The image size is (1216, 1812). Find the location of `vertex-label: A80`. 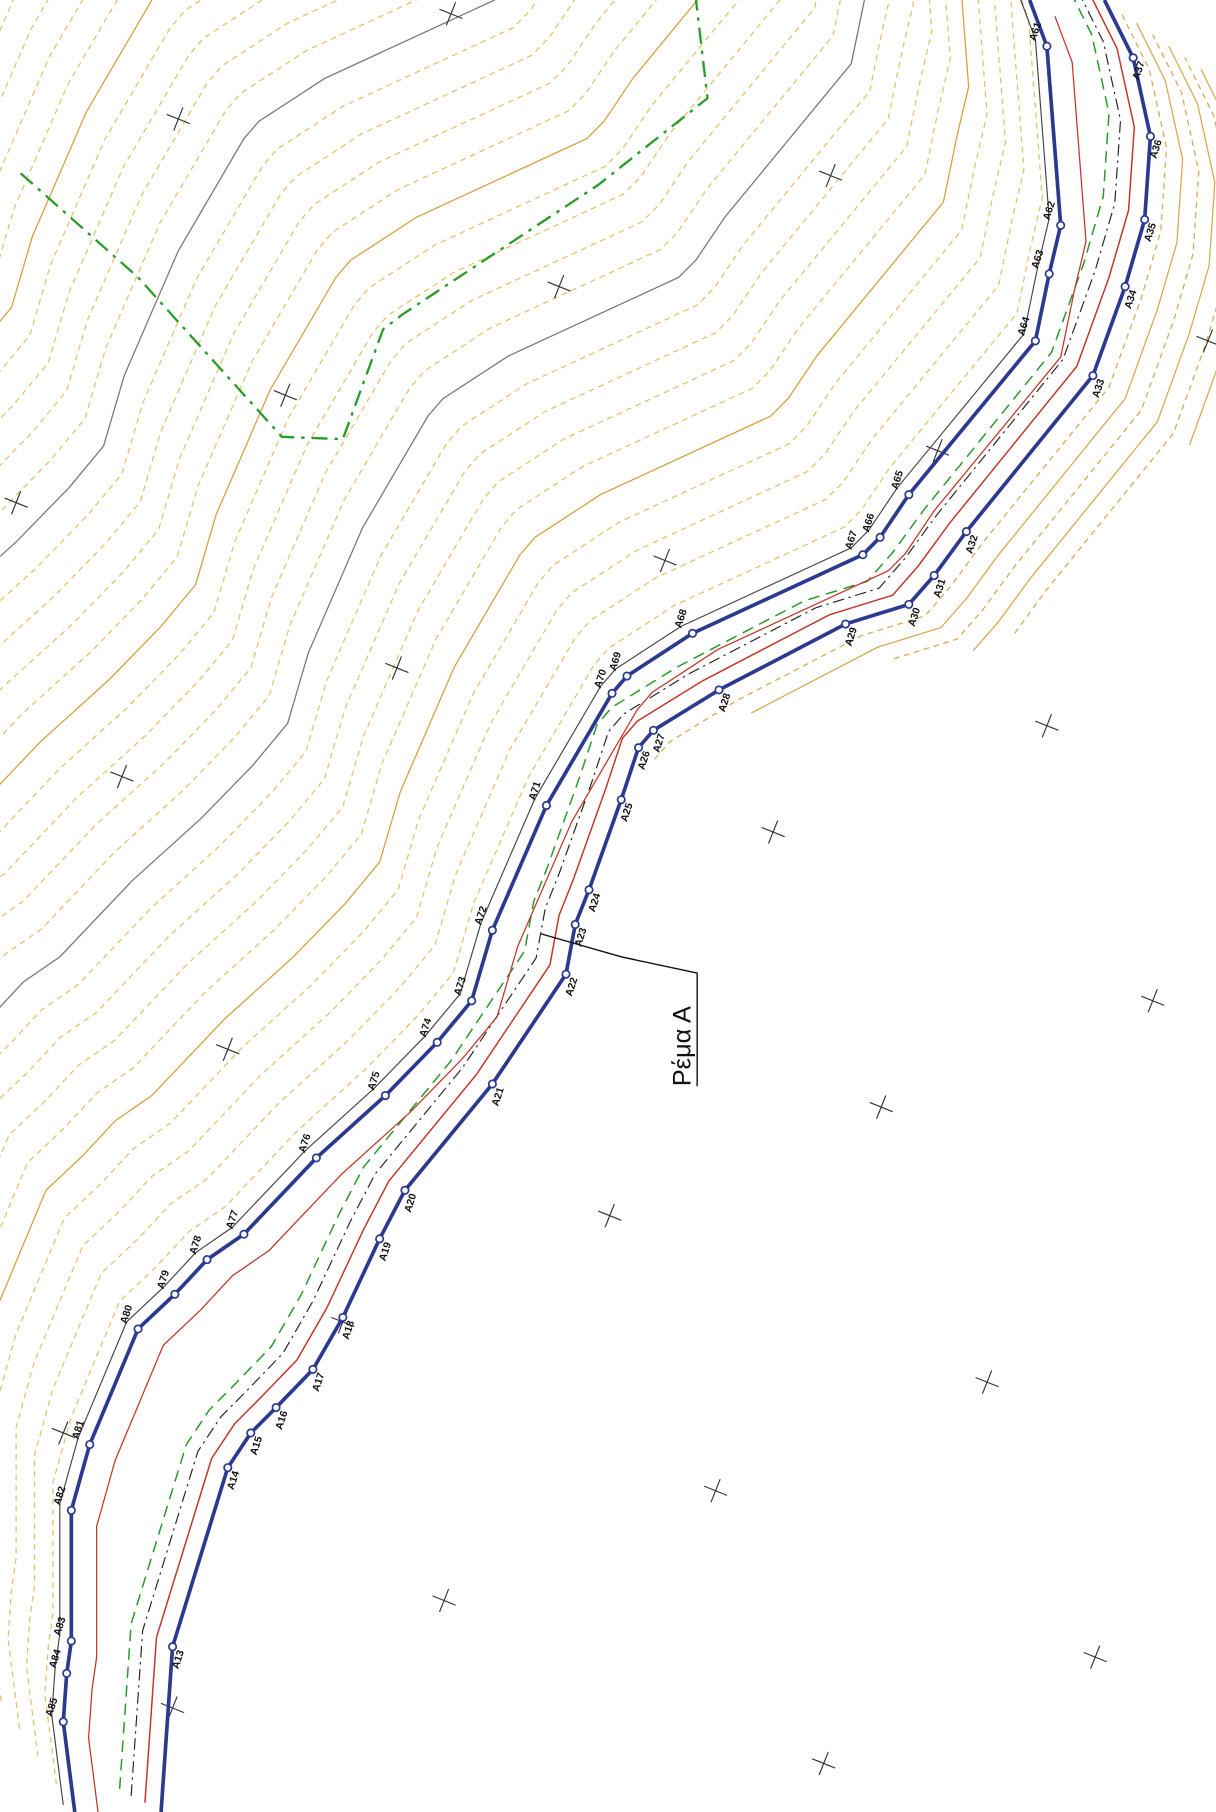

vertex-label: A80 is located at coordinates (127, 1315).